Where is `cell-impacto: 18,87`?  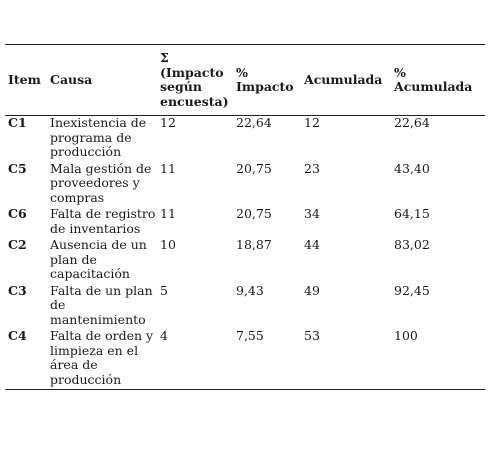 cell-impacto: 18,87 is located at coordinates (254, 244).